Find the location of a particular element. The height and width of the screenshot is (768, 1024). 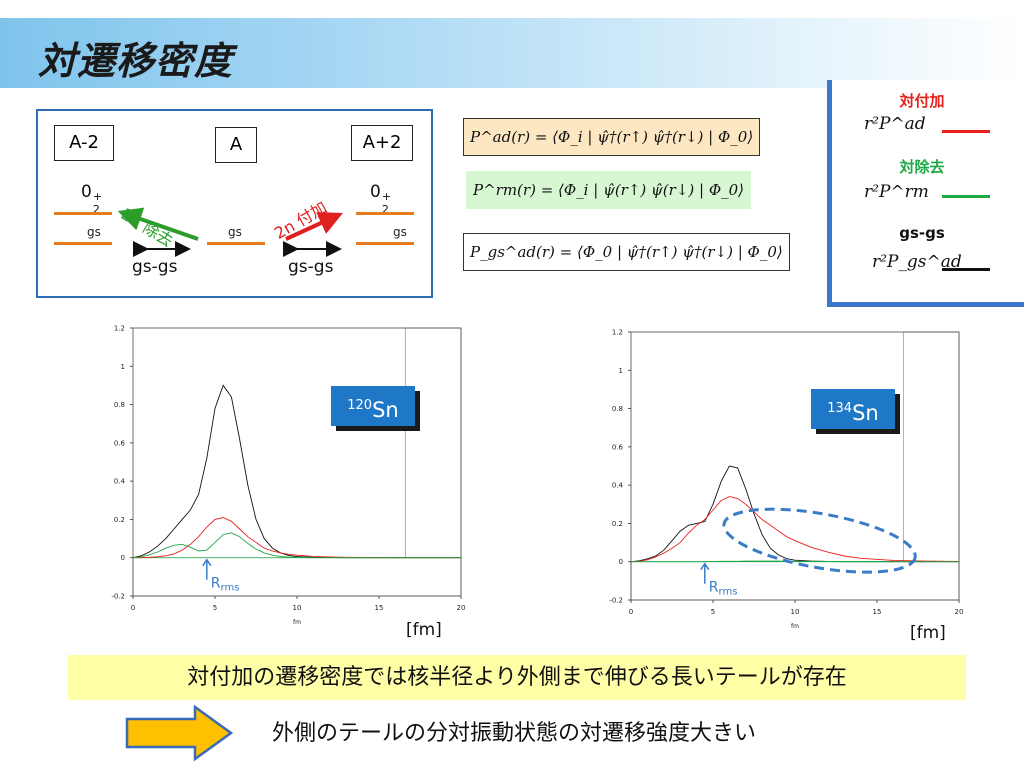

level-left-sub: 2 is located at coordinates (96, 209).